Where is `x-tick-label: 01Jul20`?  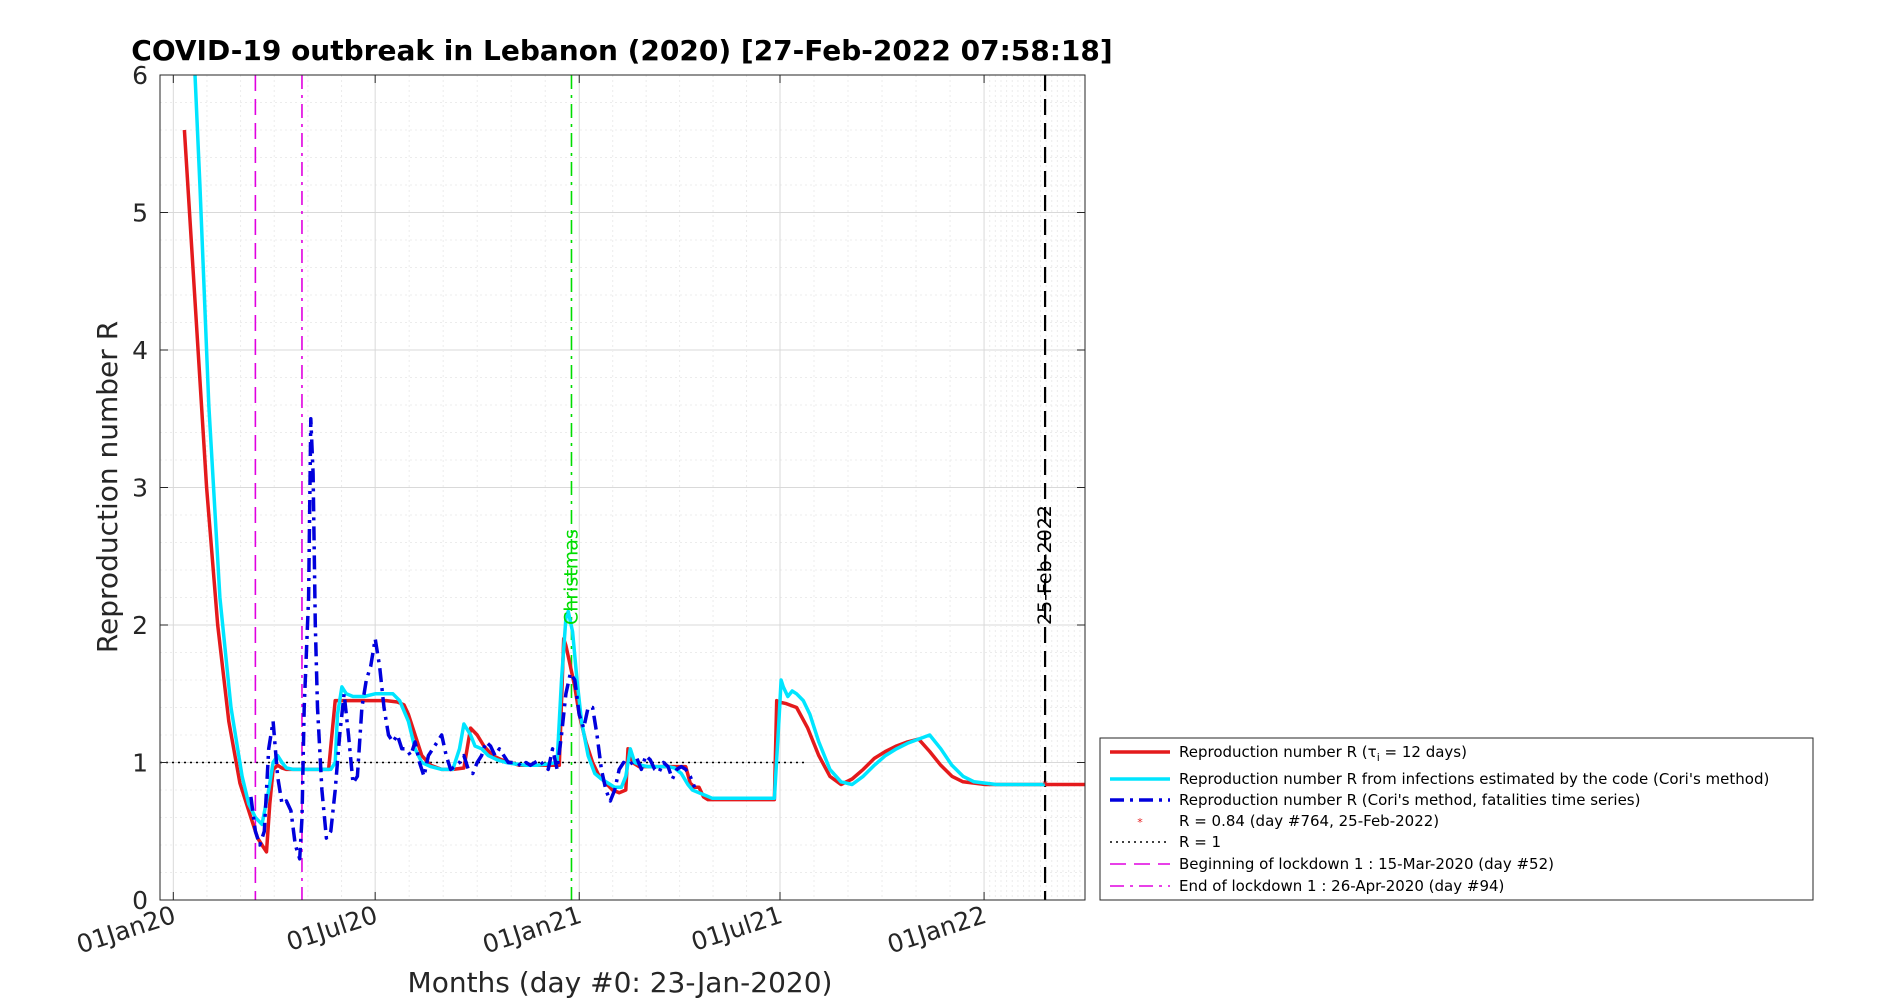
x-tick-label: 01Jul20 is located at coordinates (332, 928).